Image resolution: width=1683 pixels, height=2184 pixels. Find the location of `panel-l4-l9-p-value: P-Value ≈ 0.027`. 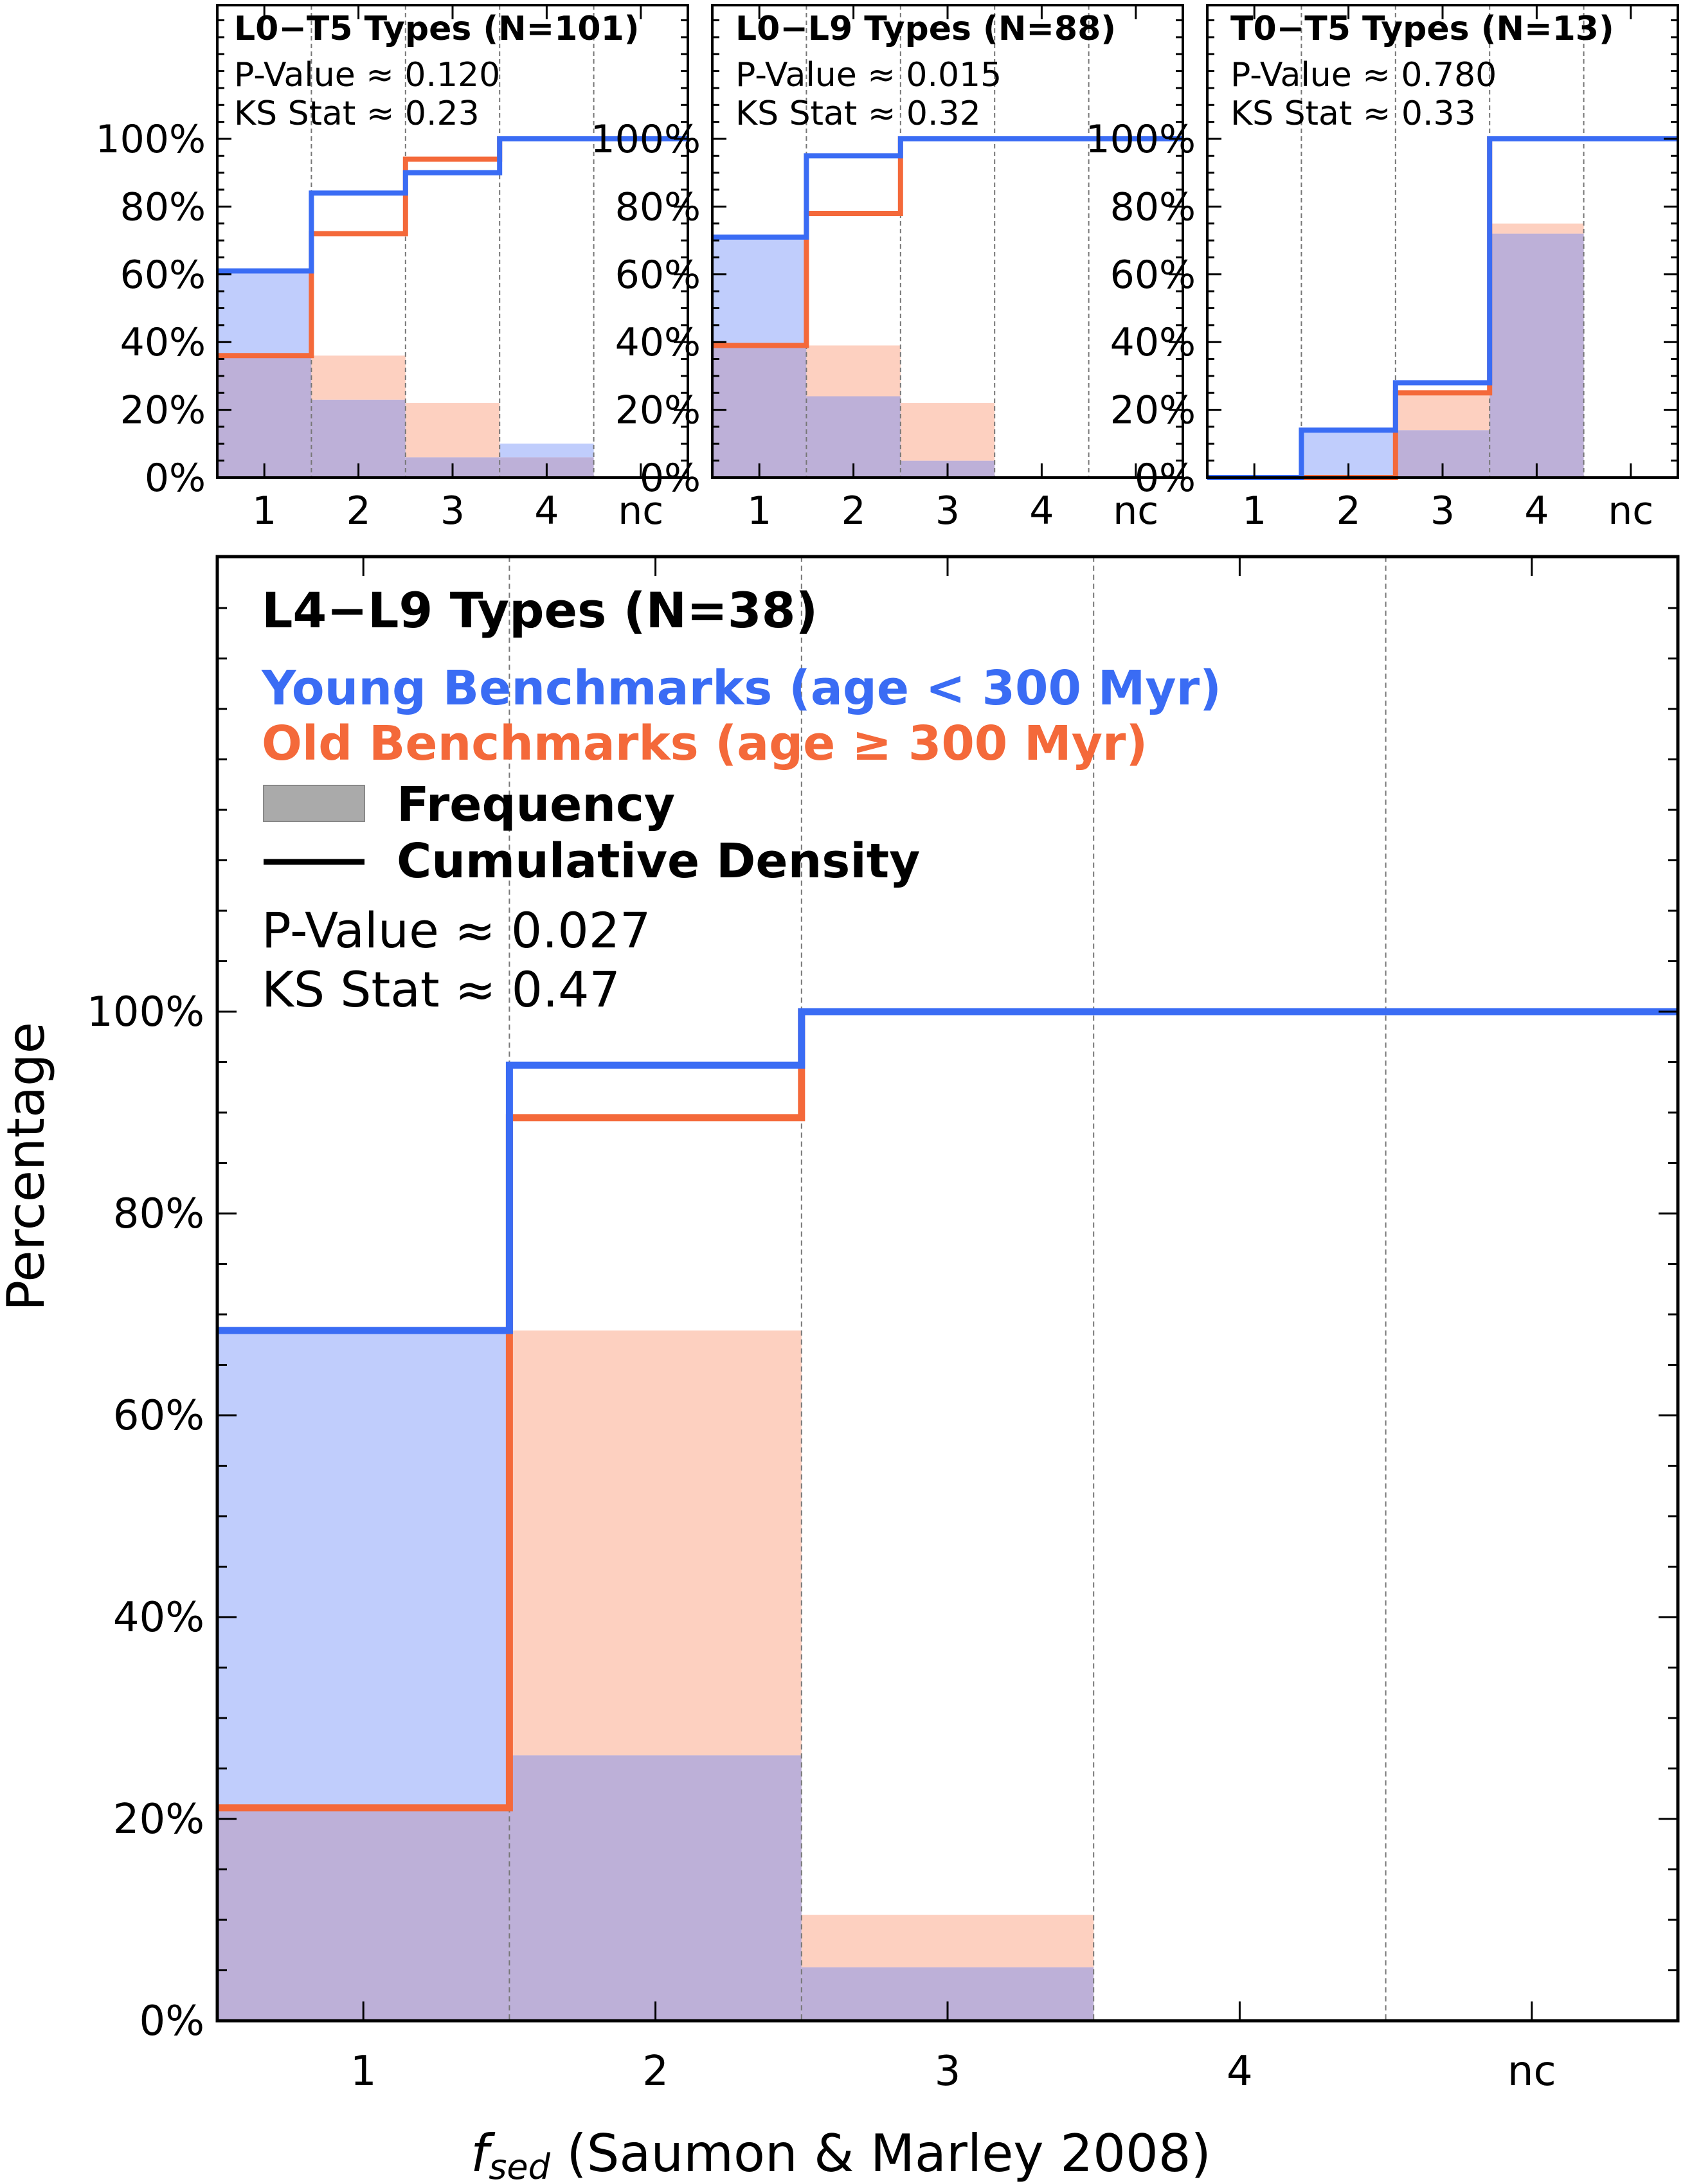

panel-l4-l9-p-value: P-Value ≈ 0.027 is located at coordinates (456, 930).